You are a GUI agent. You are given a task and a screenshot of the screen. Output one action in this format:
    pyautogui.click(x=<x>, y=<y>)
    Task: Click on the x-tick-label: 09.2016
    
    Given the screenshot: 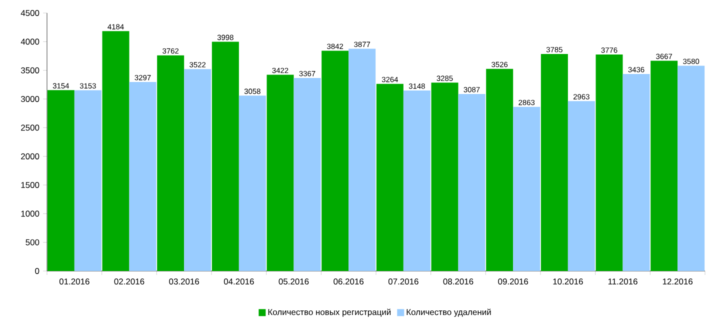 What is the action you would take?
    pyautogui.click(x=513, y=281)
    